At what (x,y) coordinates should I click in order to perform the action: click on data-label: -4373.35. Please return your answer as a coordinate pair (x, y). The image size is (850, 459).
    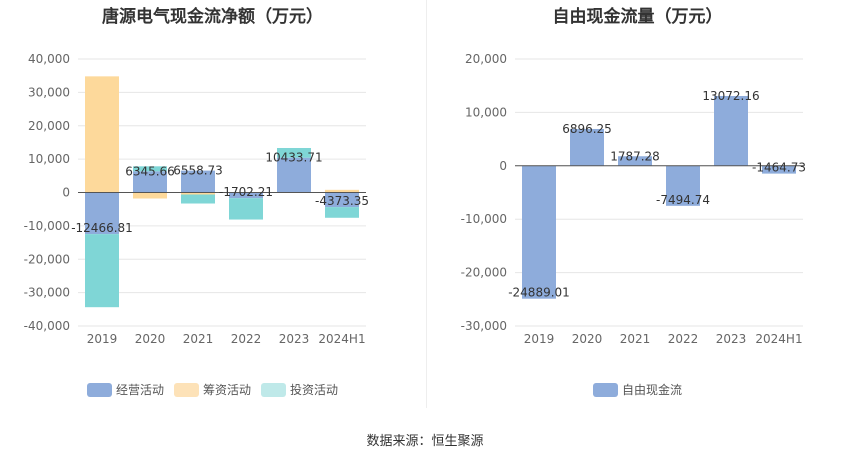
    Looking at the image, I should click on (342, 201).